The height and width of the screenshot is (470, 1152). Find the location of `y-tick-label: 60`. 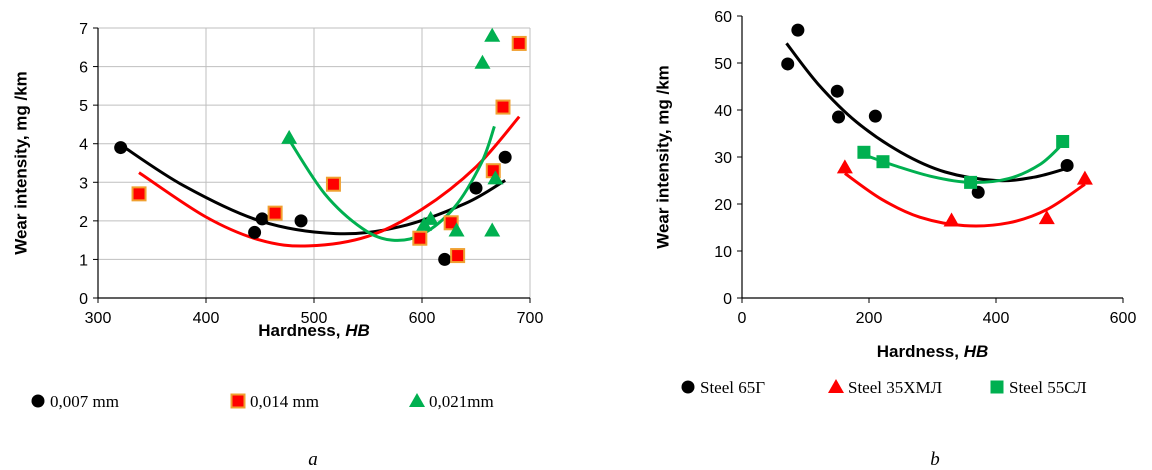

y-tick-label: 60 is located at coordinates (723, 17).